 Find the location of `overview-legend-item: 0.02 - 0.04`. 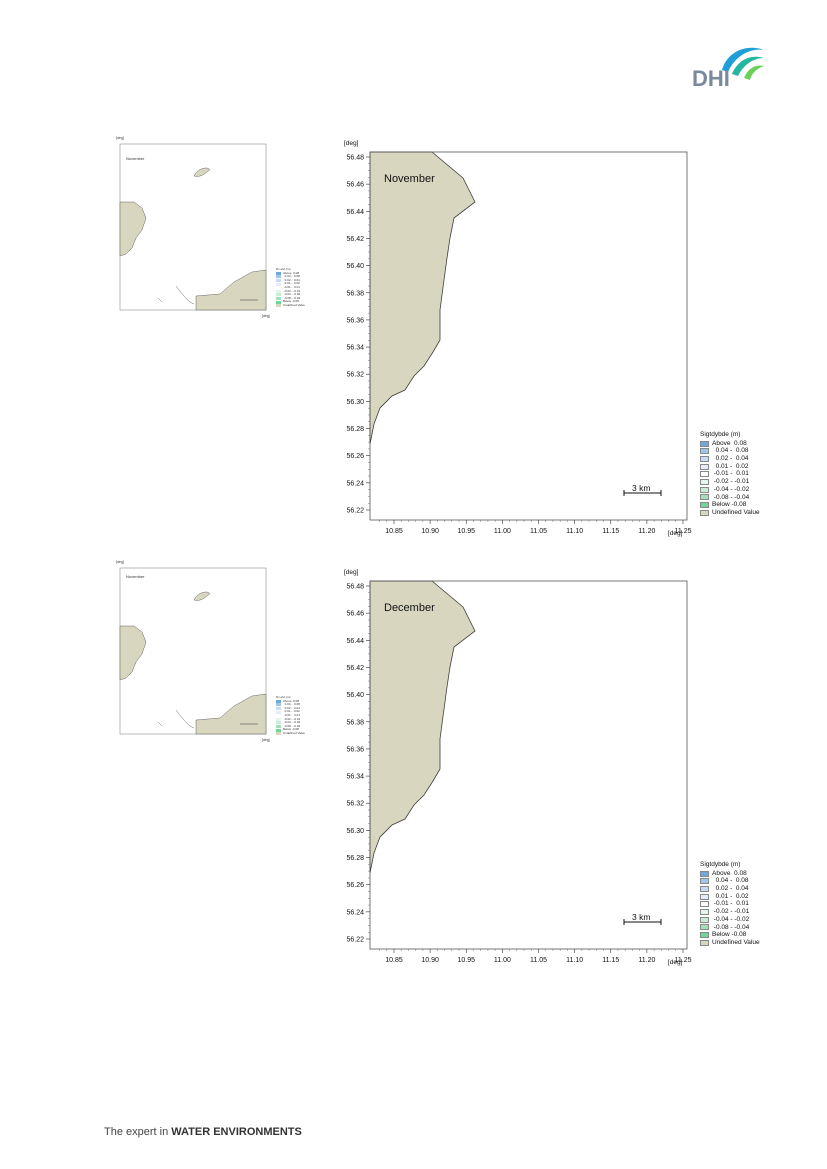

overview-legend-item: 0.02 - 0.04 is located at coordinates (290, 280).